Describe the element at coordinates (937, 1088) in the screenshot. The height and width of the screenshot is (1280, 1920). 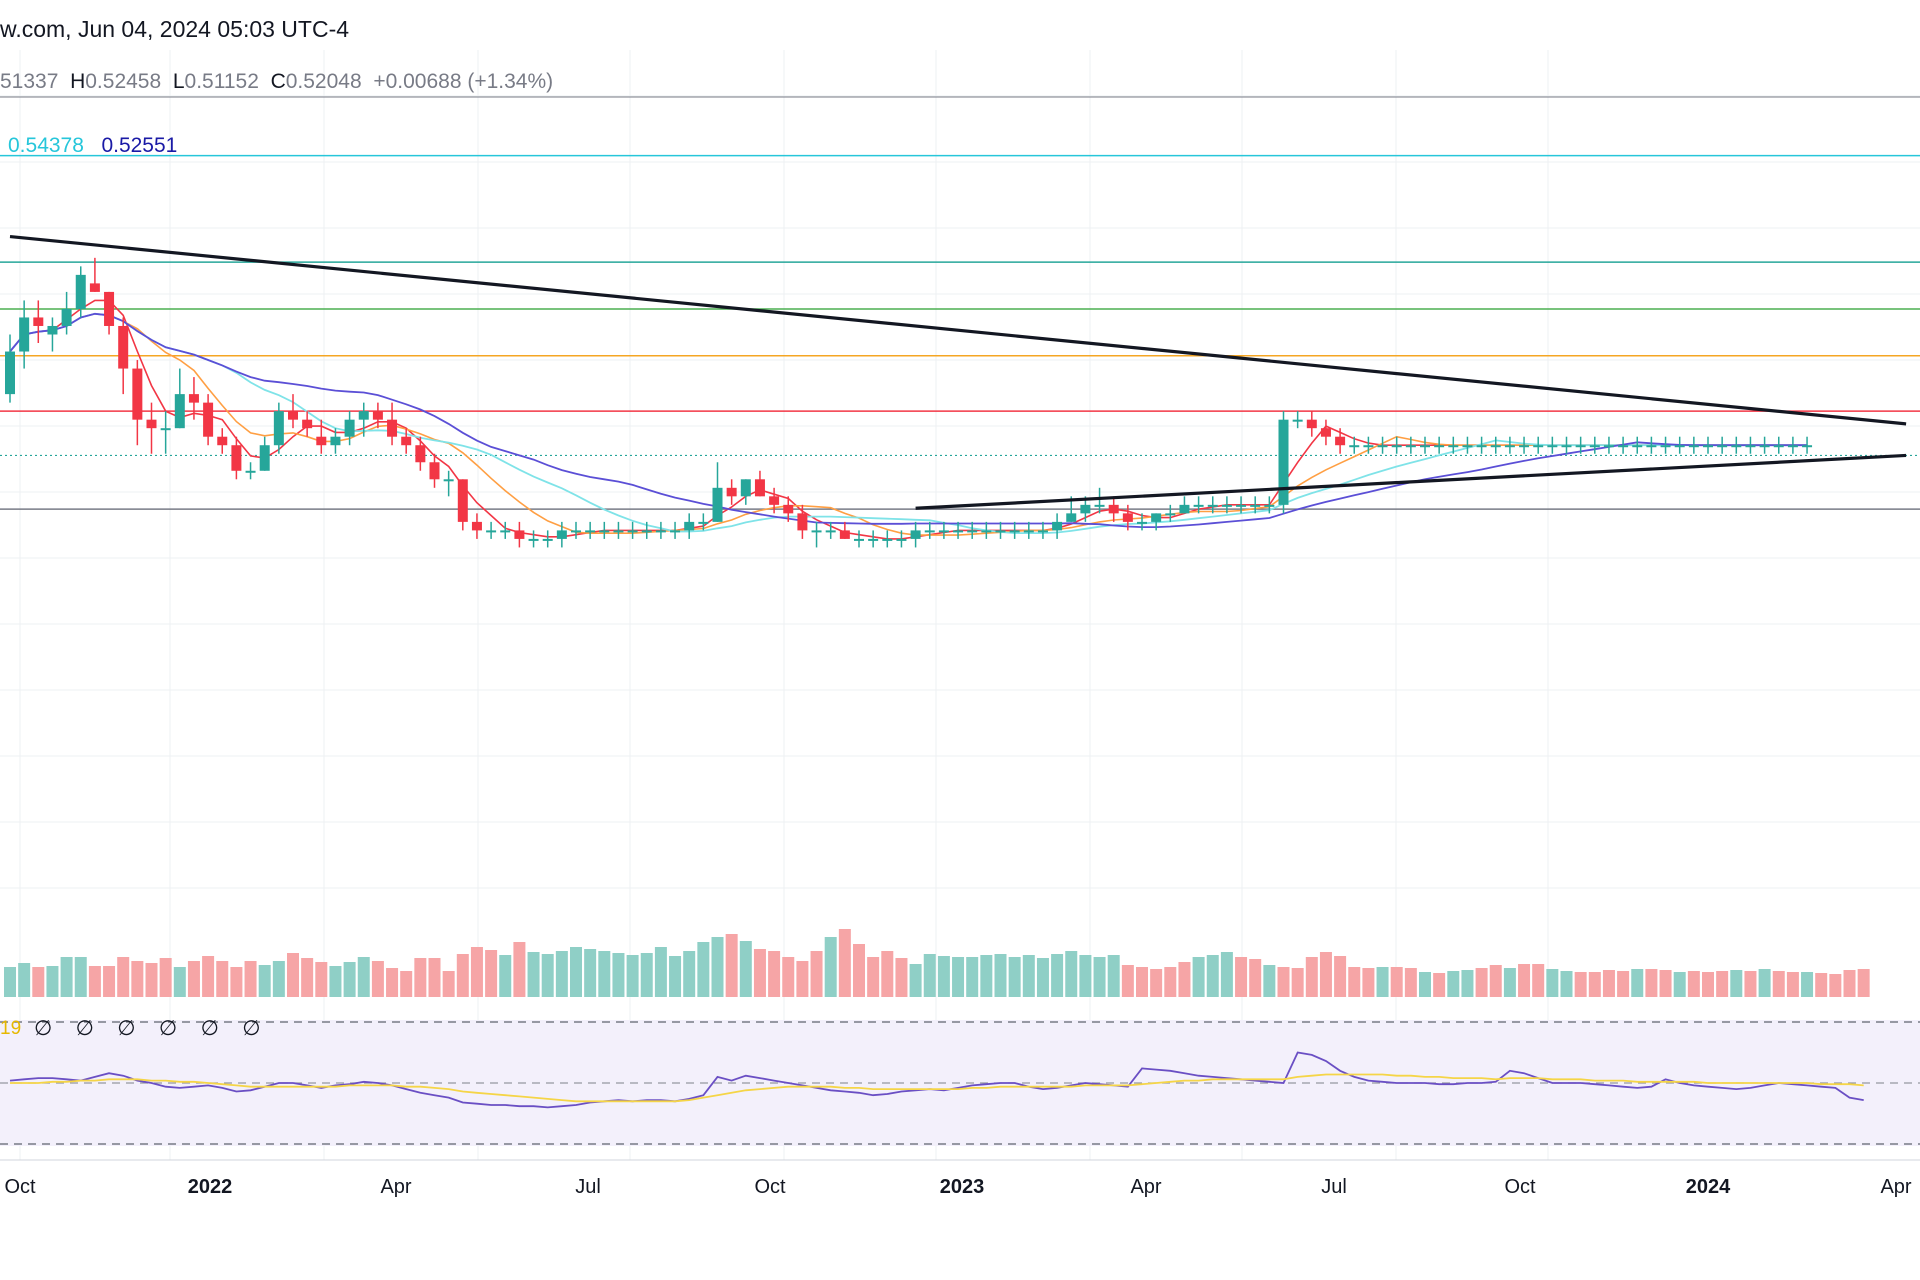
I see `rsi-ma-line` at that location.